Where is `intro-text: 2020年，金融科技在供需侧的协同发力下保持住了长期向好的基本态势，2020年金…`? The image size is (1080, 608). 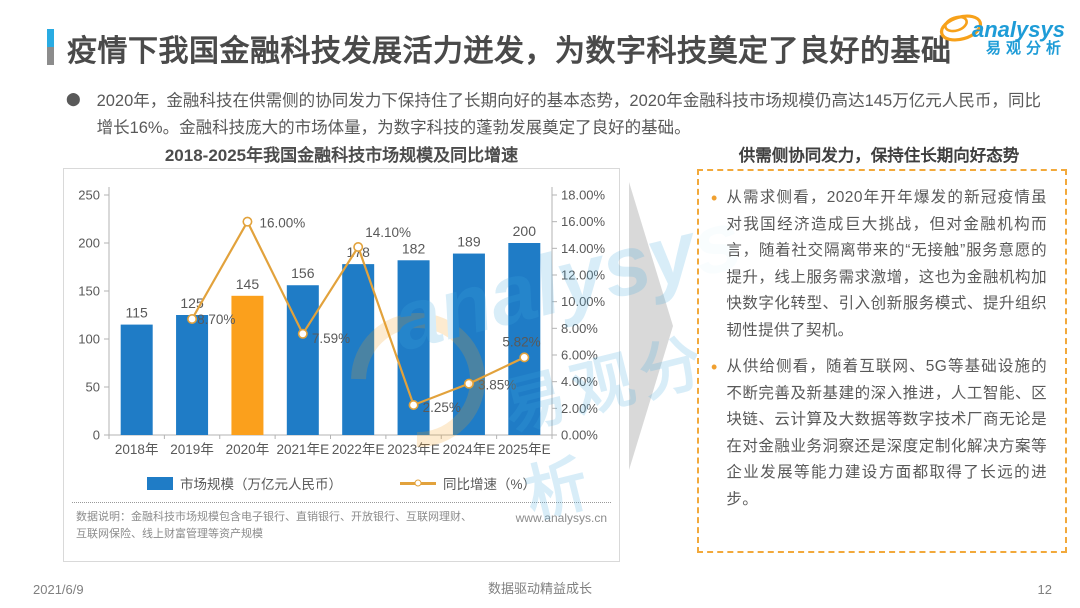 intro-text: 2020年，金融科技在供需侧的协同发力下保持住了长期向好的基本态势，2020年金… is located at coordinates (568, 115).